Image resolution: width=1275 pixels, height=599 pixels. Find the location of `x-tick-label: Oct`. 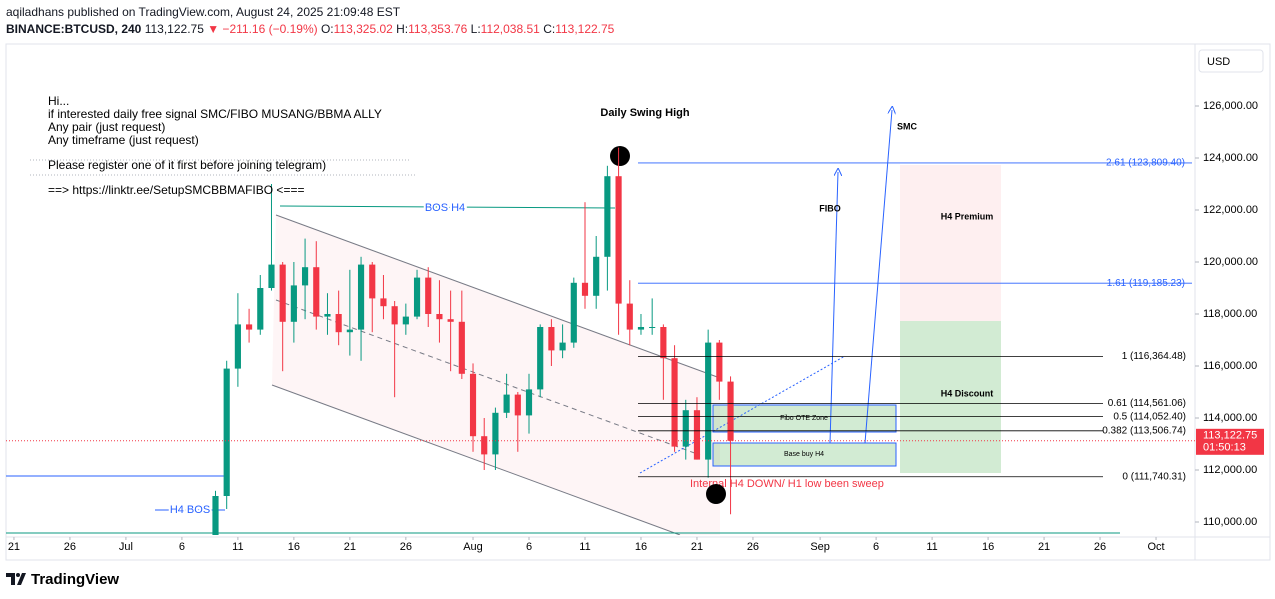

x-tick-label: Oct is located at coordinates (1155, 547).